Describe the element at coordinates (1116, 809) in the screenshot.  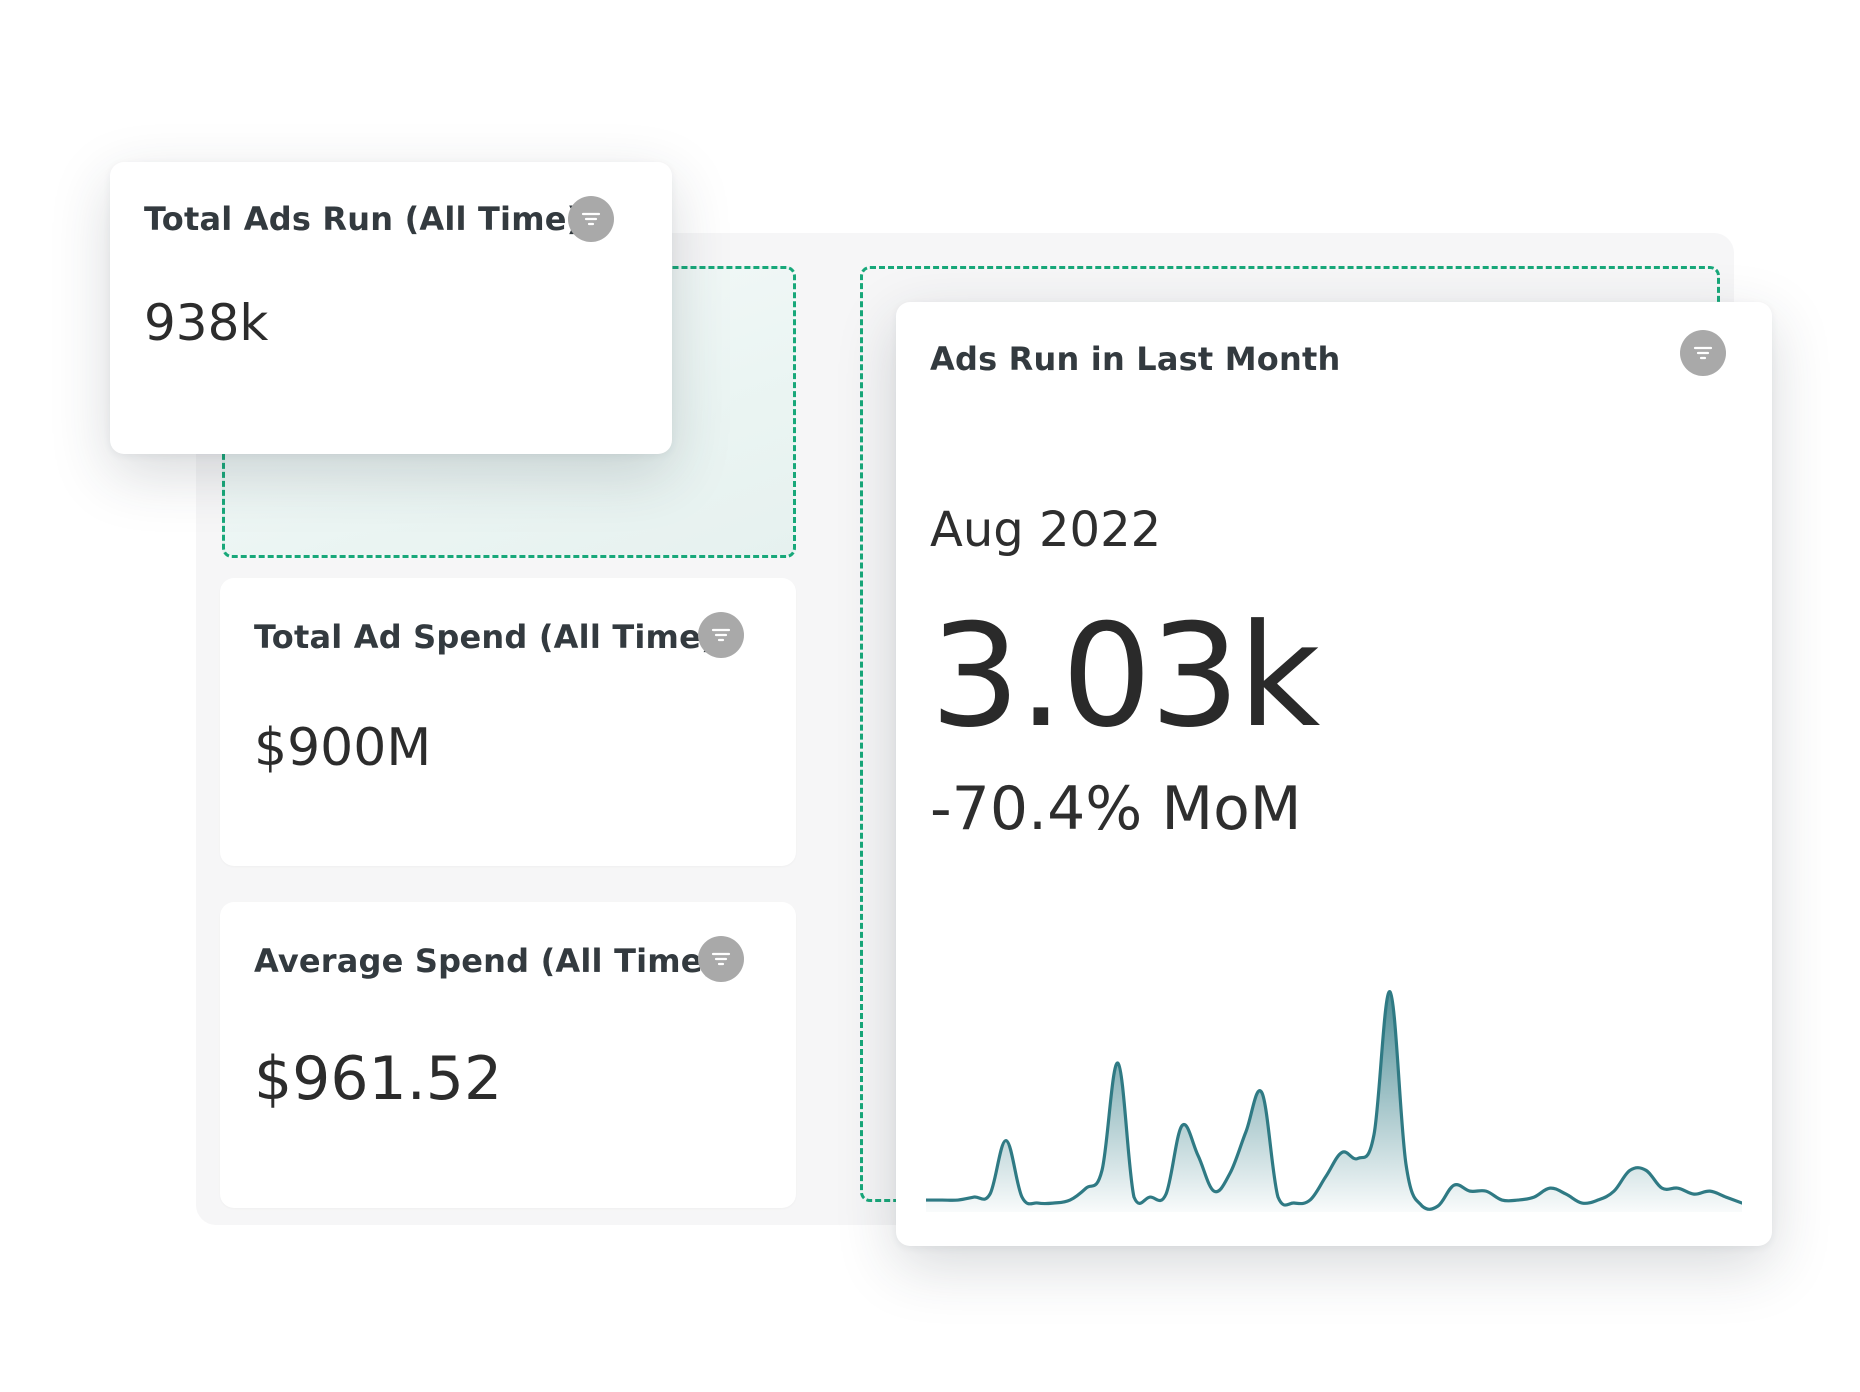
I see `month-over-month-change: -70.4% MoM` at that location.